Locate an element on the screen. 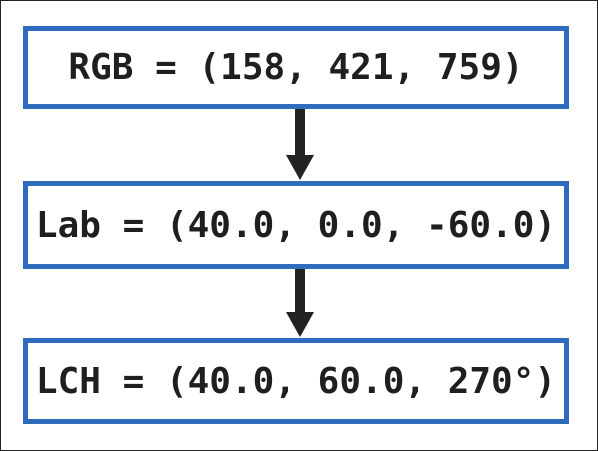  lab-label: Lab = (40.0, 0.0, -60.0) is located at coordinates (296, 225).